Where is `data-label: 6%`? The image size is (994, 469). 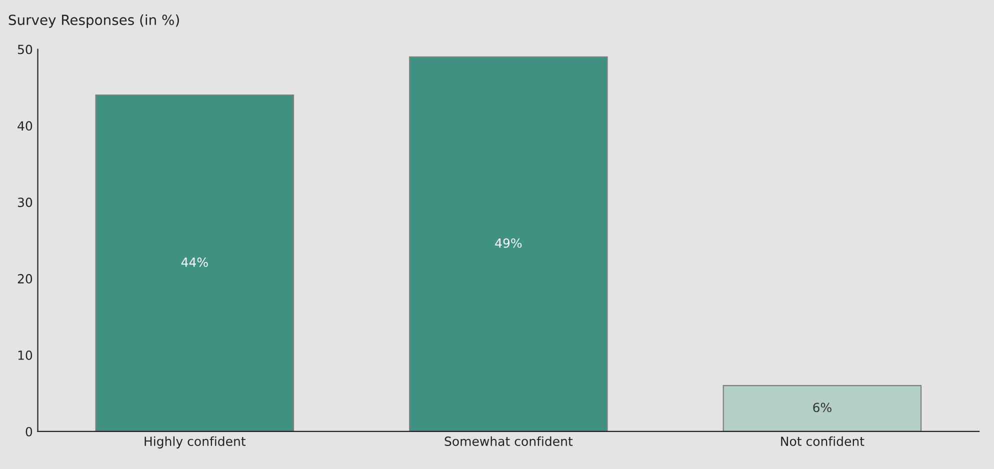 data-label: 6% is located at coordinates (822, 407).